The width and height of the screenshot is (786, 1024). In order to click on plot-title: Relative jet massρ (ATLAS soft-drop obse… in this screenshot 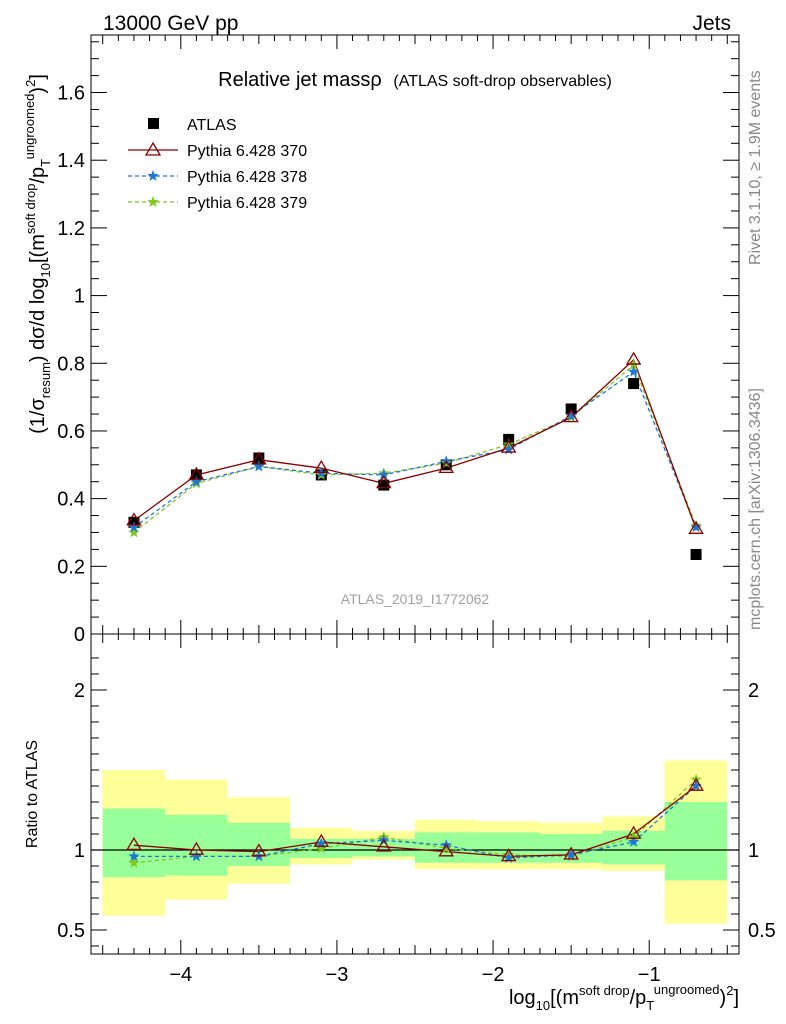, I will do `click(415, 80)`.